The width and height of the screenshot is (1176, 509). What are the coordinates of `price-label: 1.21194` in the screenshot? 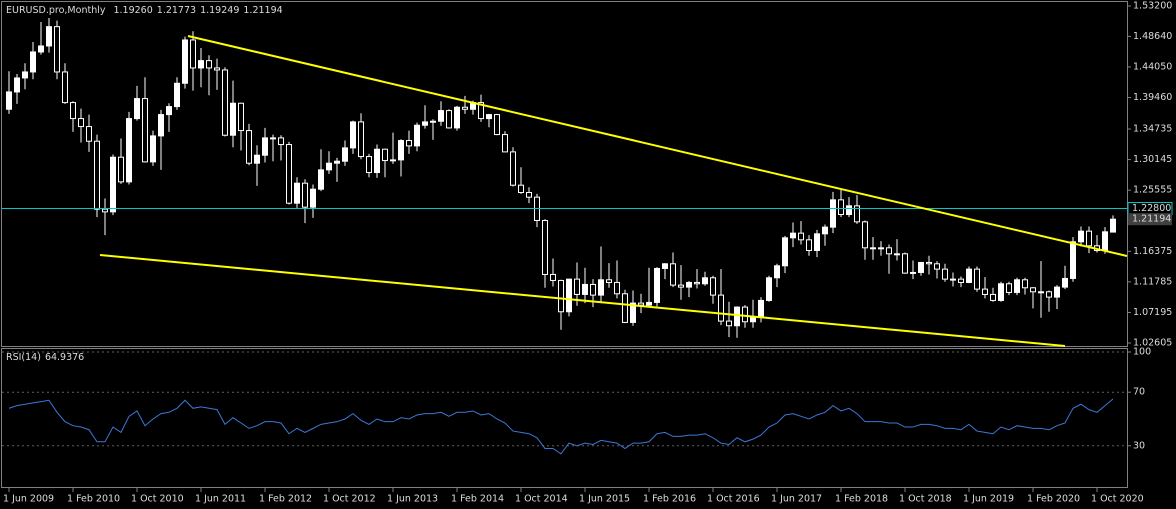 It's located at (1151, 219).